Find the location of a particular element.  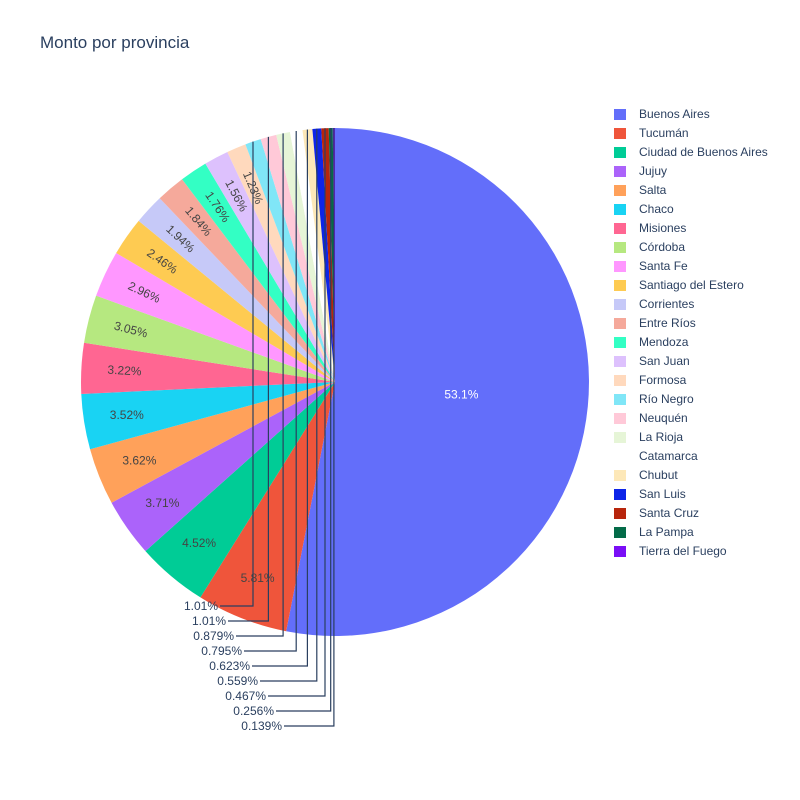

pie-slice-san-juan is located at coordinates (270, 266).